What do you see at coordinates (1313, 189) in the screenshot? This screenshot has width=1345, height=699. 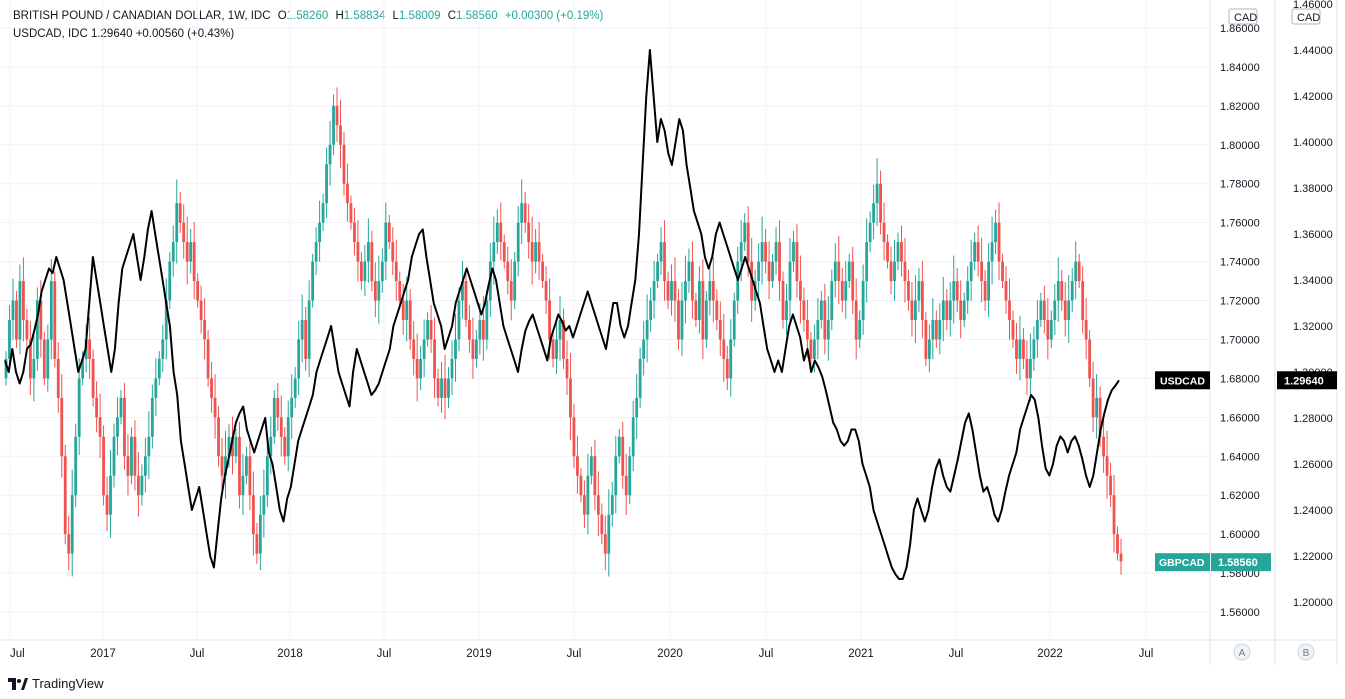 I see `right-tick-label: 1.38000` at bounding box center [1313, 189].